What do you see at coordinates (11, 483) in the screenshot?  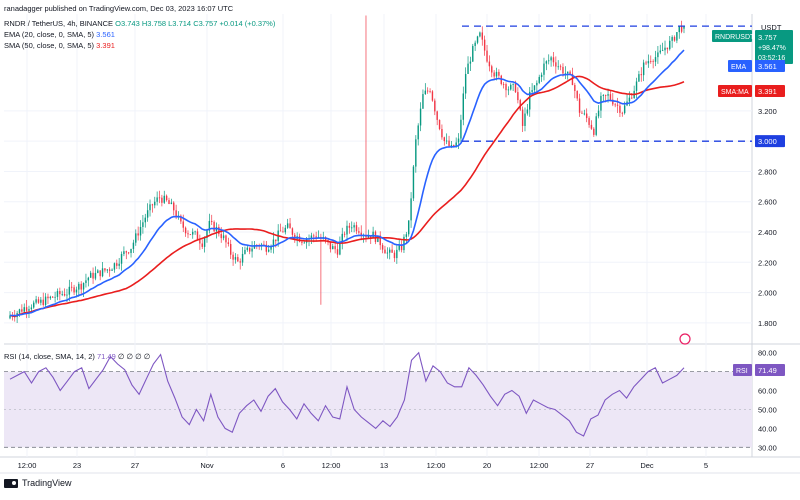 I see `tradingview-logo-icon` at bounding box center [11, 483].